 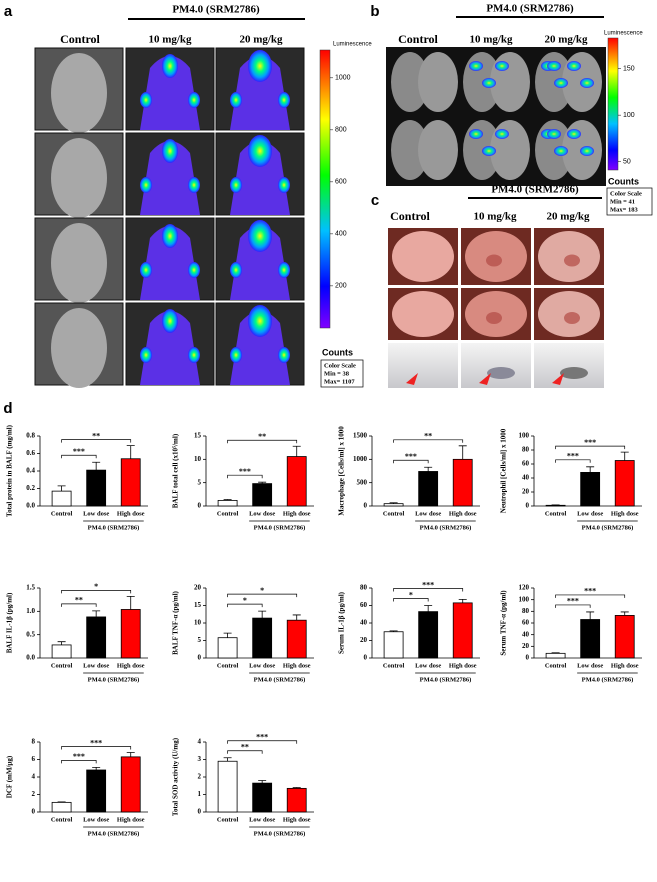 What do you see at coordinates (30, 436) in the screenshot?
I see `y-tick-label: 0.8` at bounding box center [30, 436].